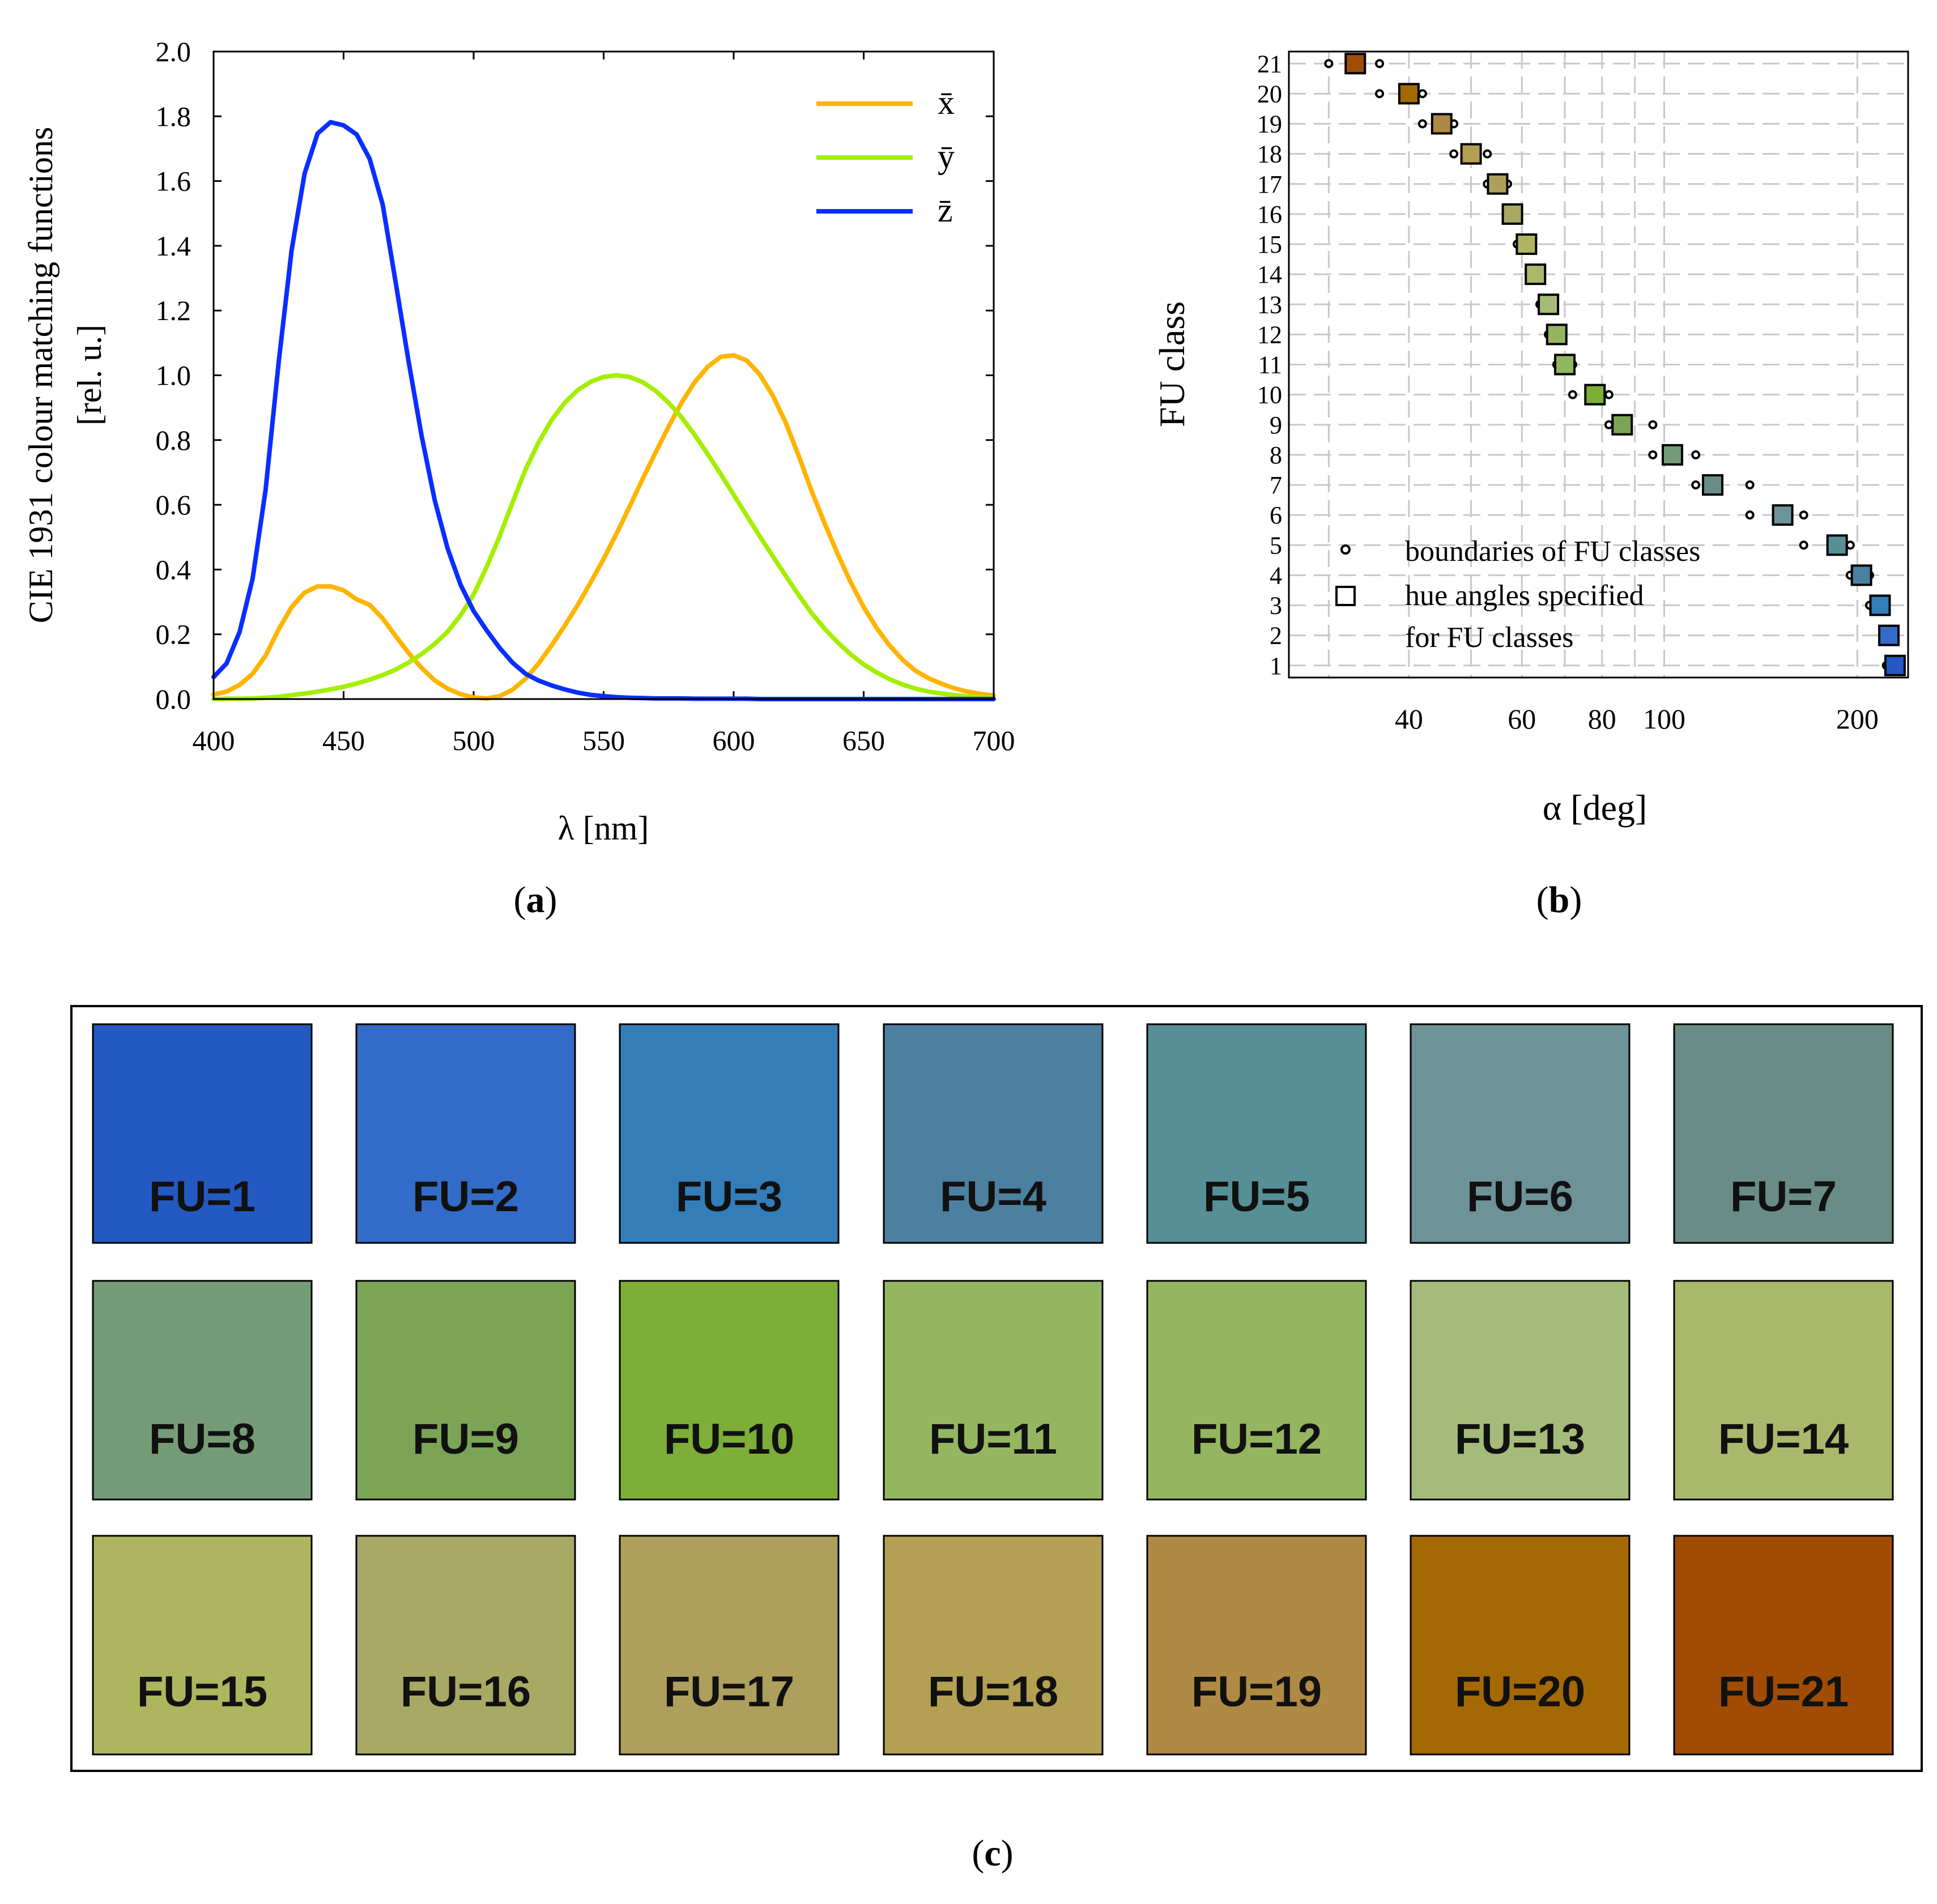 Image resolution: width=1937 pixels, height=1904 pixels. What do you see at coordinates (1270, 365) in the screenshot?
I see `b-y-tick-label: 11` at bounding box center [1270, 365].